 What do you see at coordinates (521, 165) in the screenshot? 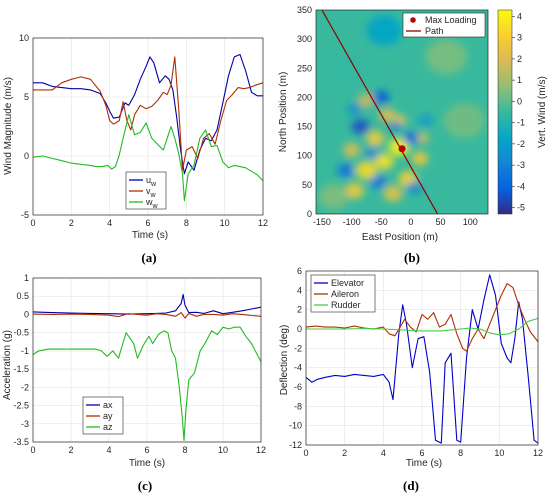
I see `colorbar-tick-label: -3` at bounding box center [521, 165].